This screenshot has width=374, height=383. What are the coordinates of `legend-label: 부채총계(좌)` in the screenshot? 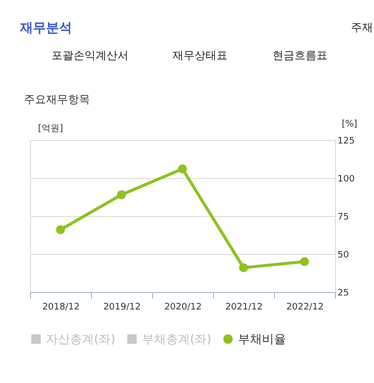 It's located at (177, 339).